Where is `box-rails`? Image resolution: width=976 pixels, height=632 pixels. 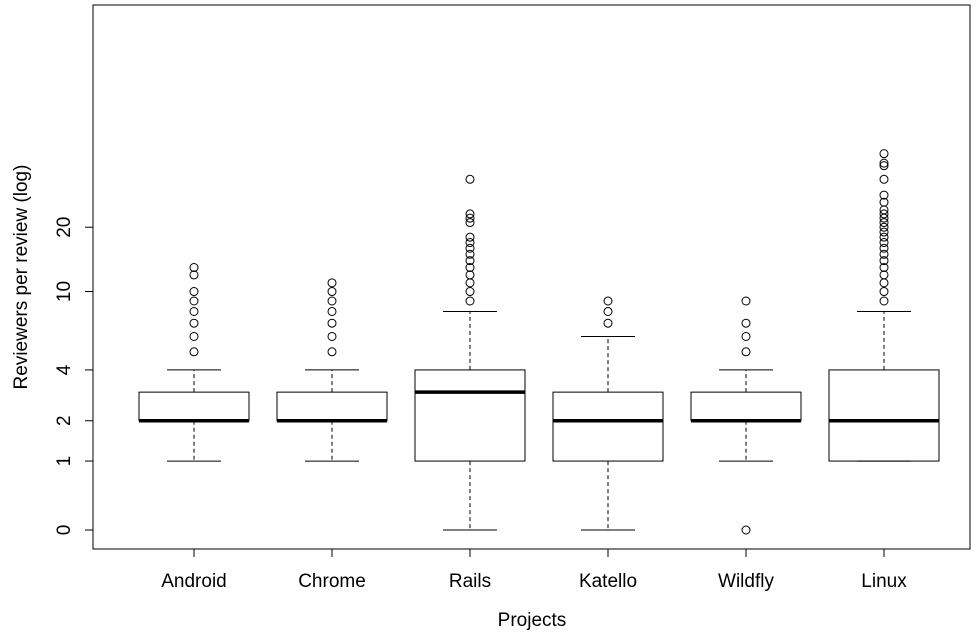
box-rails is located at coordinates (470, 352).